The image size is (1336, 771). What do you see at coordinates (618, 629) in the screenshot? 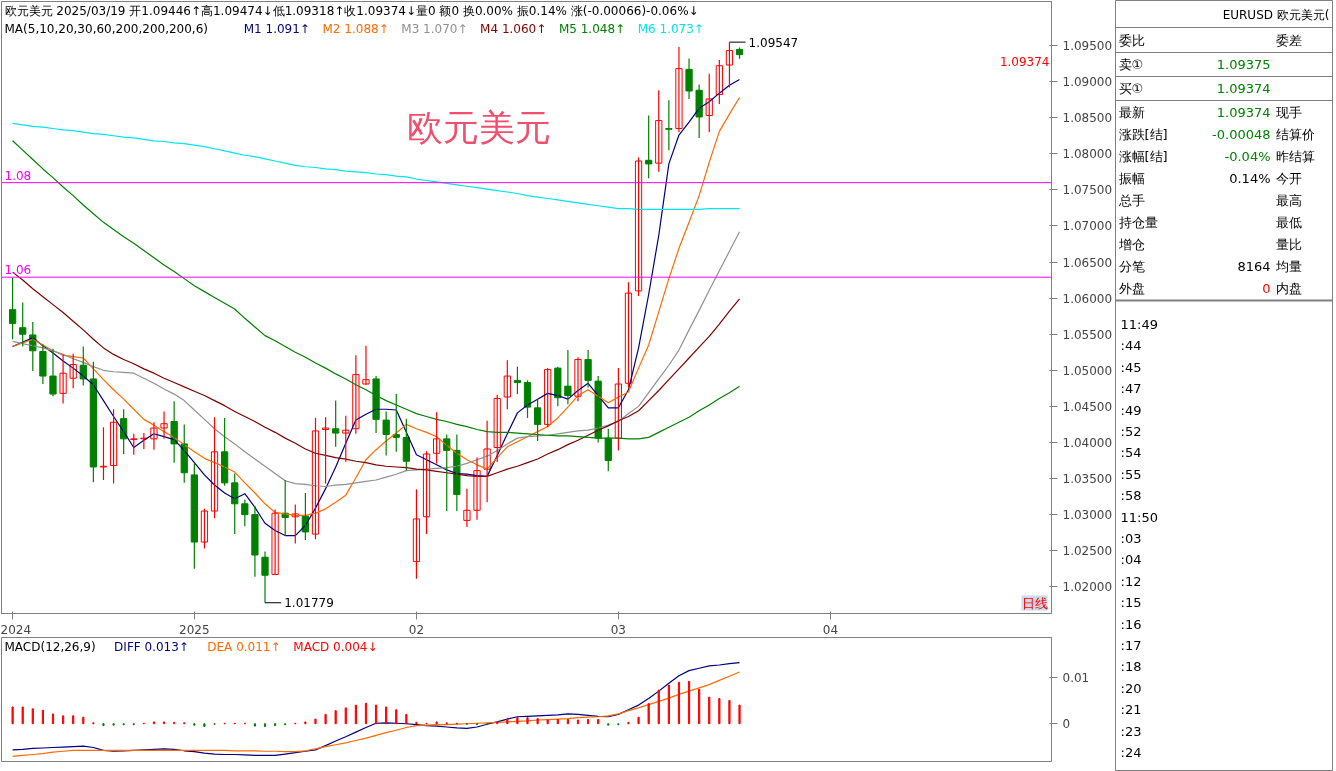
I see `x-tick-label: 03` at bounding box center [618, 629].